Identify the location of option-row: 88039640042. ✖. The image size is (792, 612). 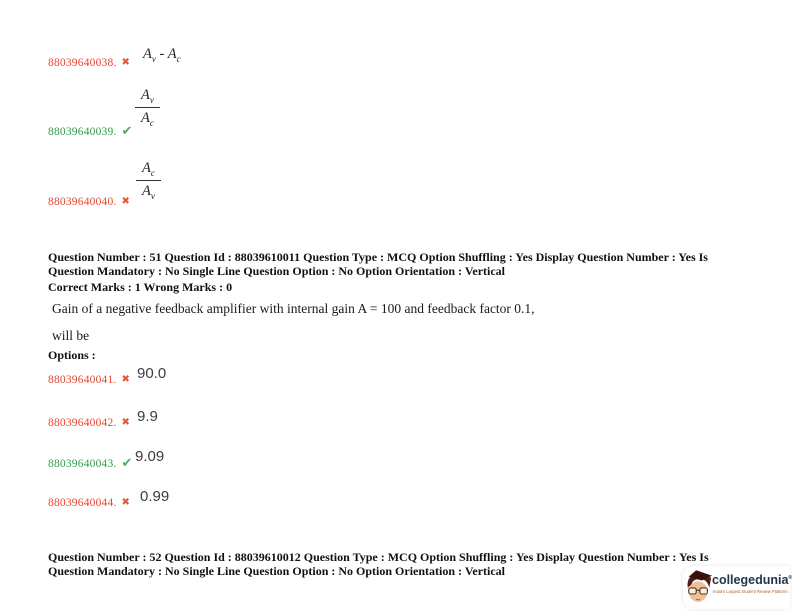
(89, 423).